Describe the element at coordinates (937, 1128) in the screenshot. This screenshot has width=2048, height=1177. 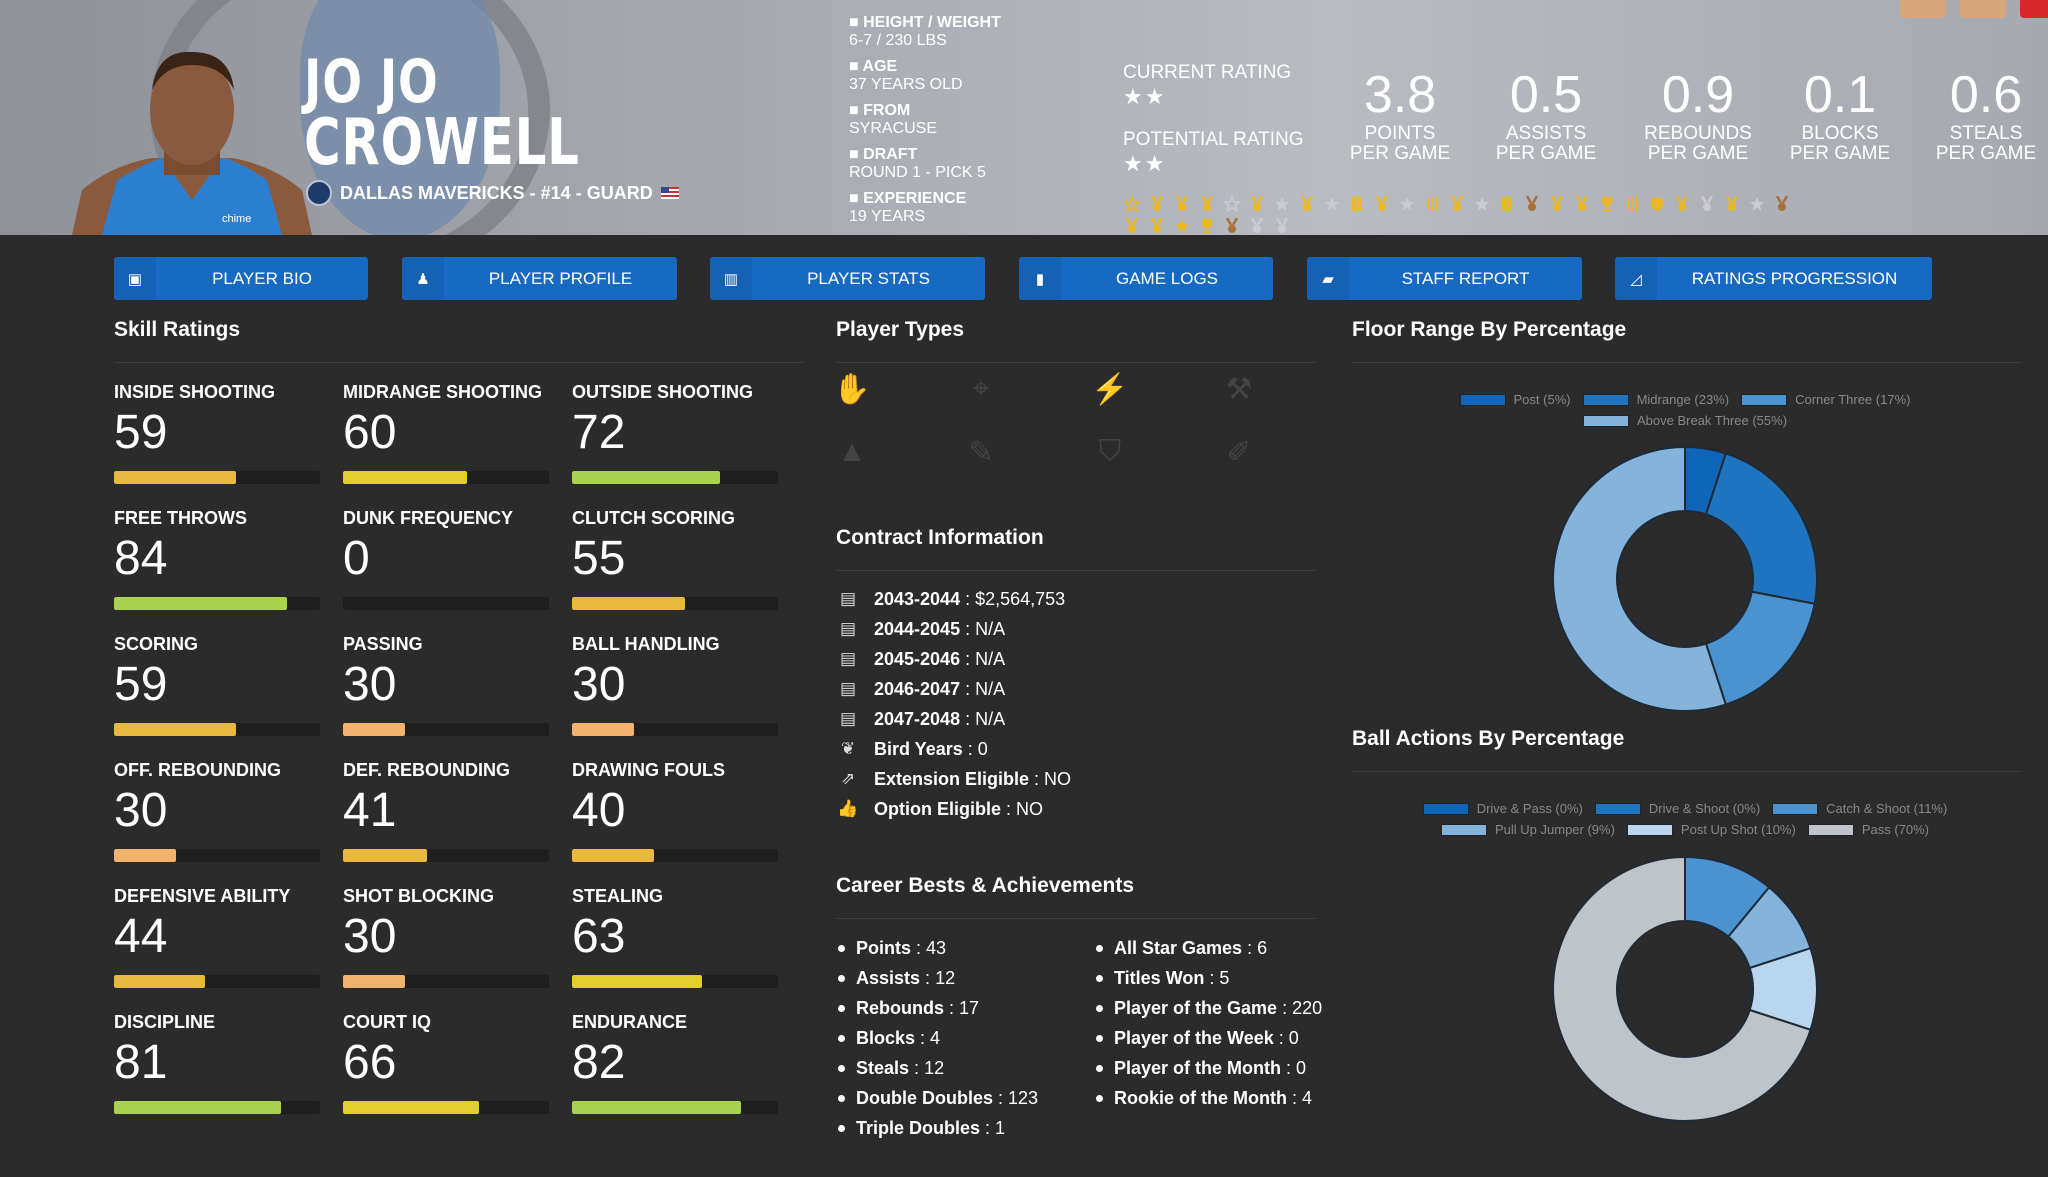
I see `career-item: Triple Doubles : 1` at that location.